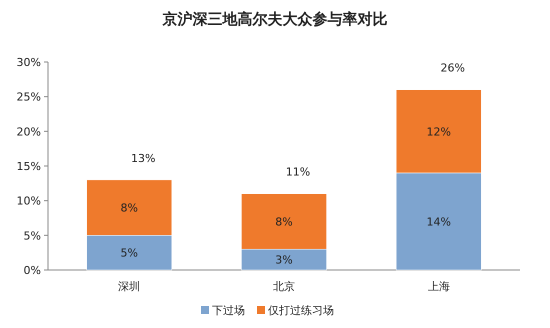  Describe the element at coordinates (284, 286) in the screenshot. I see `x-tick-label: 北京` at that location.